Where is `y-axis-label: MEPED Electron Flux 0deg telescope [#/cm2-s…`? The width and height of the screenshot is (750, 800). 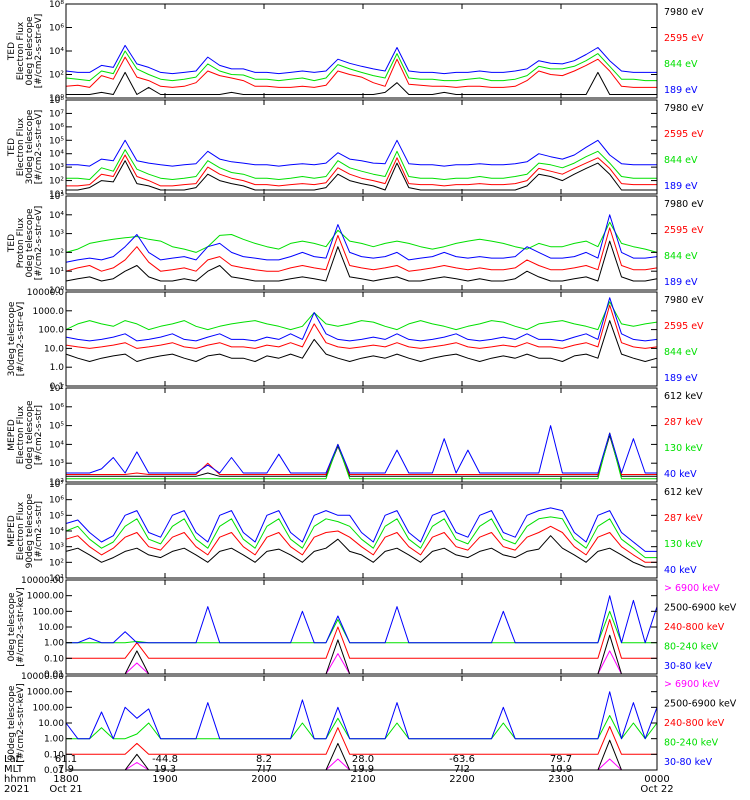 y-axis-label: MEPED Electron Flux 0deg telescope [#/cm2-s… is located at coordinates (25, 435).